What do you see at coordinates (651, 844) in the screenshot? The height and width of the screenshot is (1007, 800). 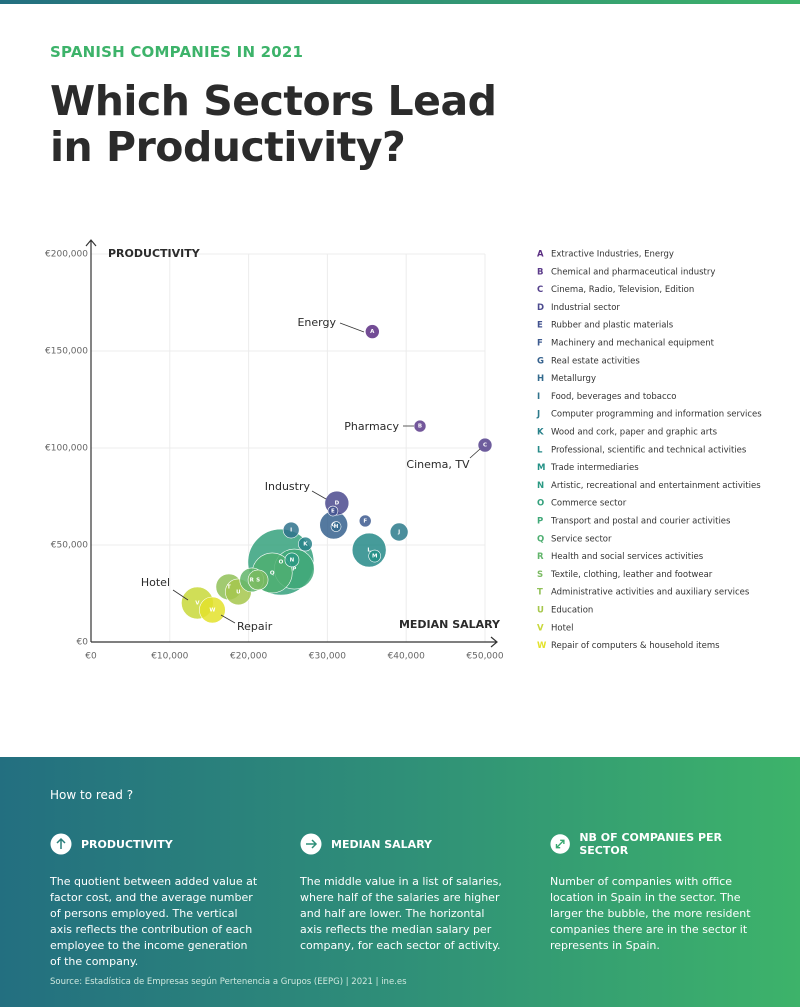 I see `info-title: NB OF COMPANIES PER SECTOR` at bounding box center [651, 844].